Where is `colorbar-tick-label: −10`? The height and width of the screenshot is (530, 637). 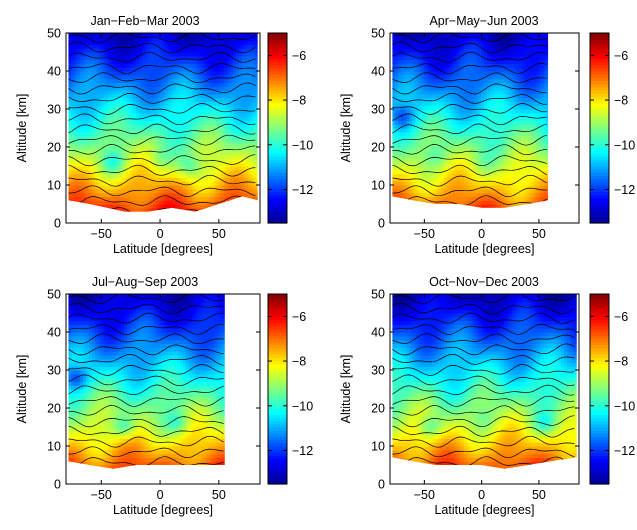 colorbar-tick-label: −10 is located at coordinates (302, 145).